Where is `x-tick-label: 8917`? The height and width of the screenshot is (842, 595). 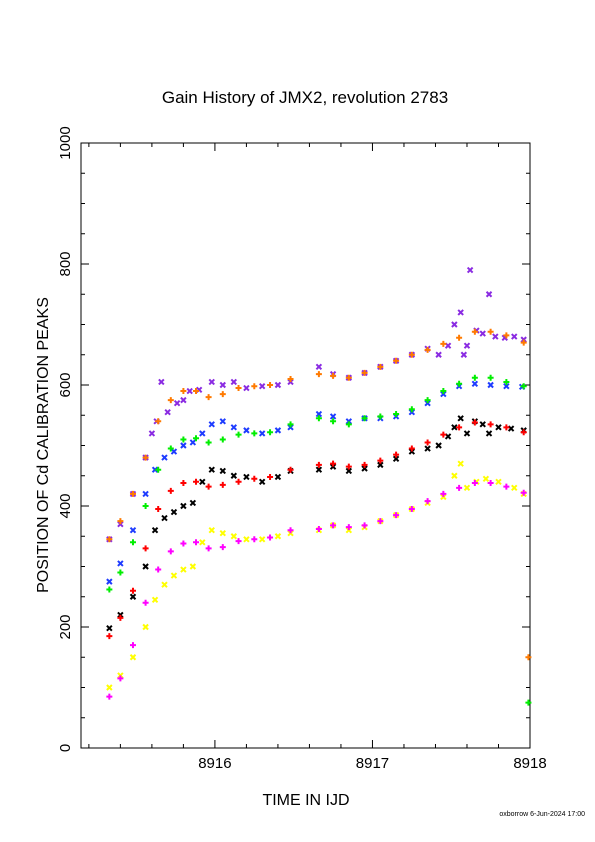 x-tick-label: 8917 is located at coordinates (372, 763).